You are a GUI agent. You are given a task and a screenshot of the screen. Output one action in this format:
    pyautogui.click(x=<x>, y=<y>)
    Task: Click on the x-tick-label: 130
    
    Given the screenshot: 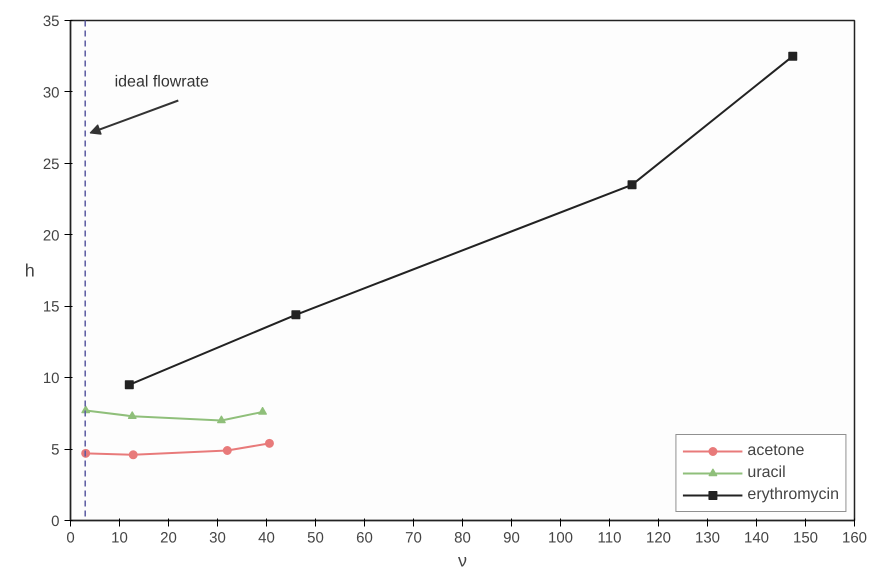 What is the action you would take?
    pyautogui.click(x=707, y=538)
    